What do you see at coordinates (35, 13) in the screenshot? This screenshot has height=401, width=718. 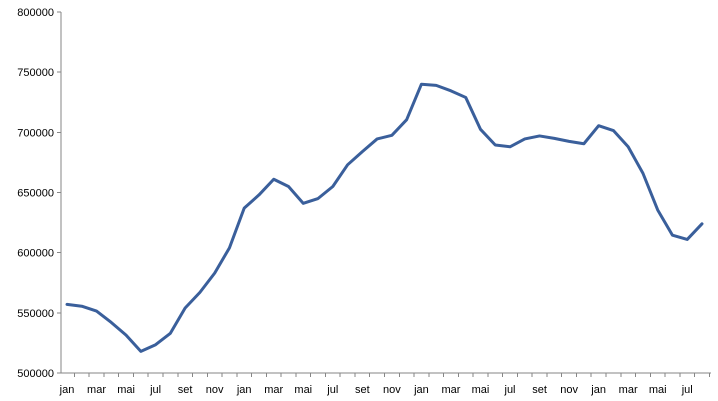 I see `y-tick-label: 800000` at bounding box center [35, 13].